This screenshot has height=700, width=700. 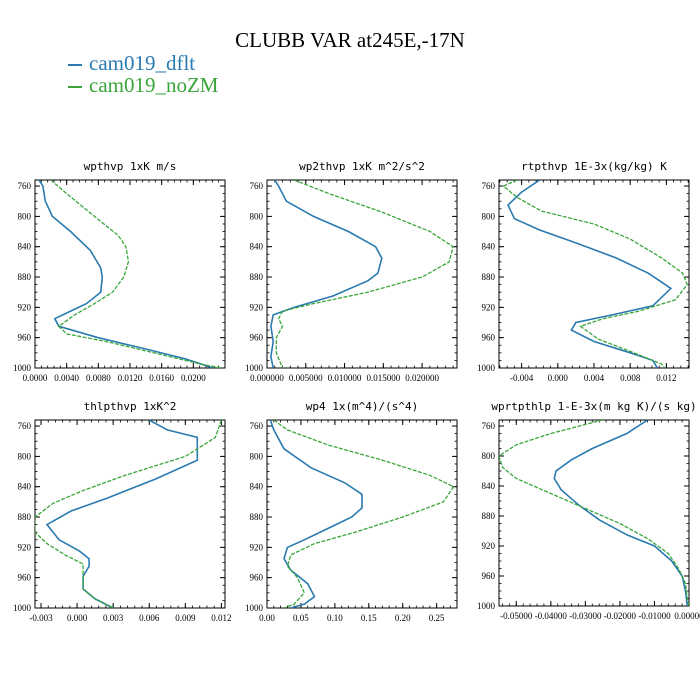 What do you see at coordinates (593, 406) in the screenshot?
I see `panel-title: wprtpthlp 1-E-3x(m kg K)/(s kg)` at bounding box center [593, 406].